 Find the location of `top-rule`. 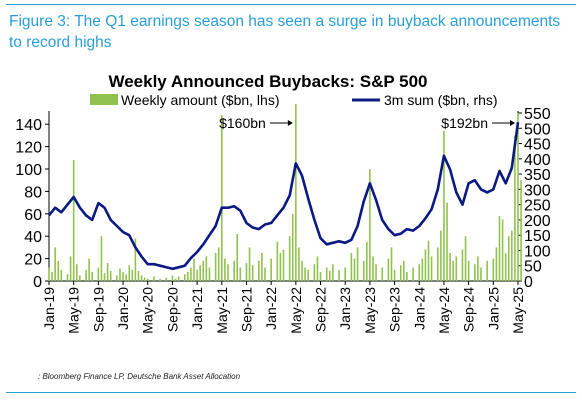

top-rule is located at coordinates (291, 4).